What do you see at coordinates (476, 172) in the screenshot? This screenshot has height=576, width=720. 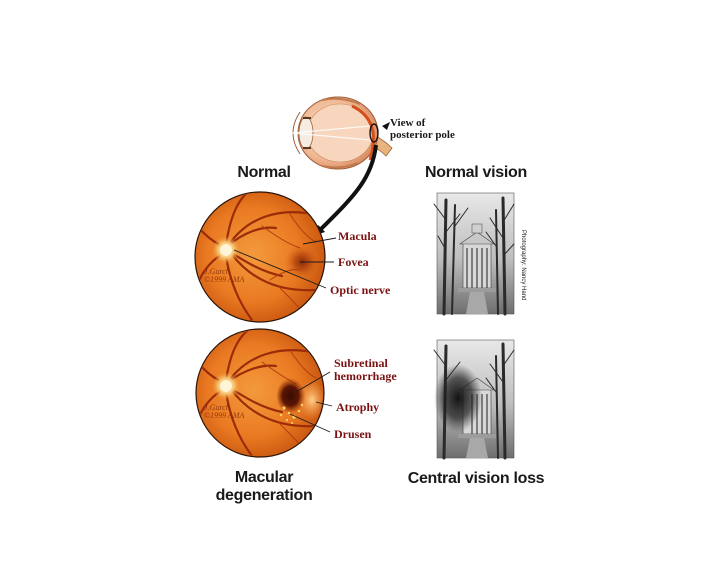 I see `heading-normal-vision: Normal vision` at bounding box center [476, 172].